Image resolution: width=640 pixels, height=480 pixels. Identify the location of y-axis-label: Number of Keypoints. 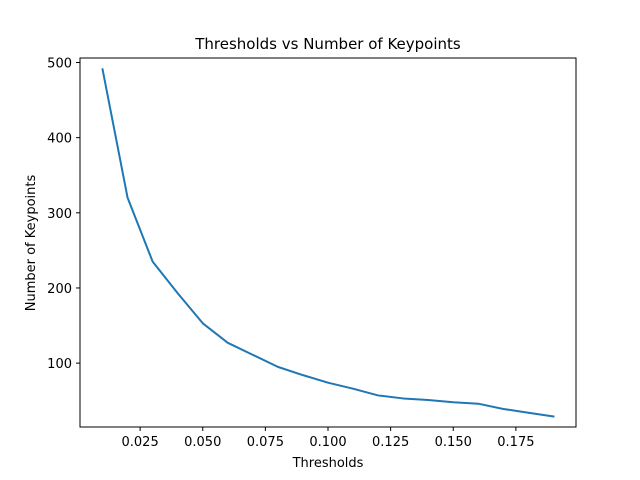
(31, 243).